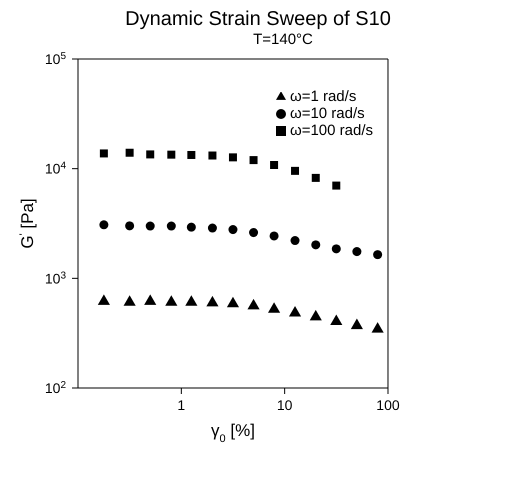 The width and height of the screenshot is (518, 477). Describe the element at coordinates (55, 388) in the screenshot. I see `y-tick-label: 10$^{2}$` at that location.